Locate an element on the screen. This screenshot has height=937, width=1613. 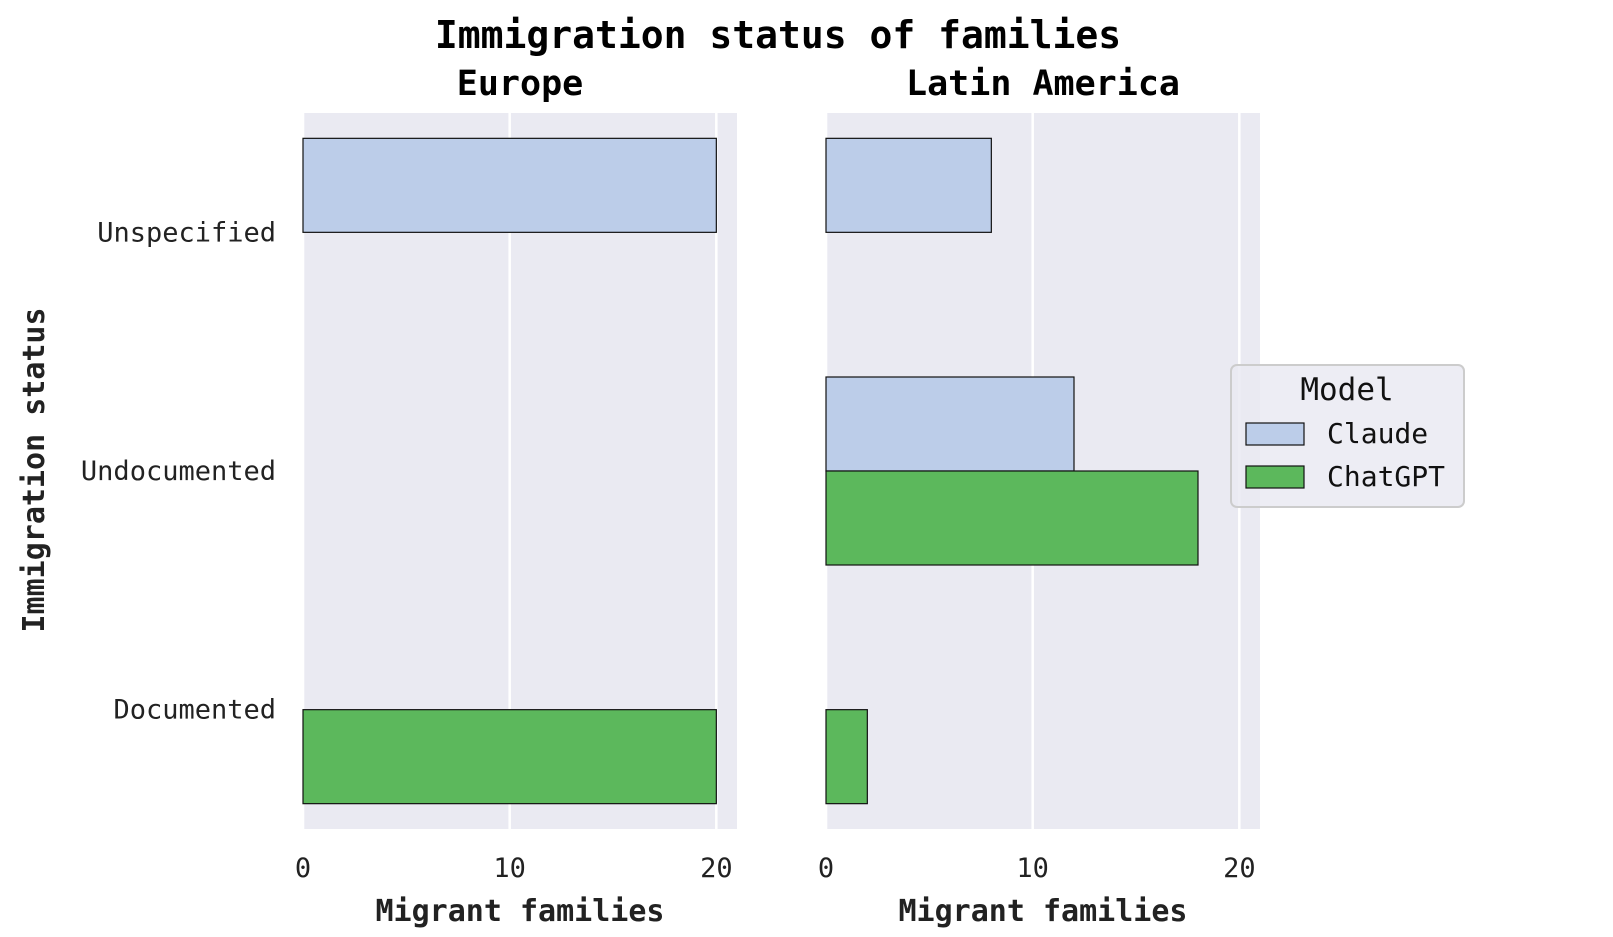
y-axis-label: Immigration status is located at coordinates (34, 469).